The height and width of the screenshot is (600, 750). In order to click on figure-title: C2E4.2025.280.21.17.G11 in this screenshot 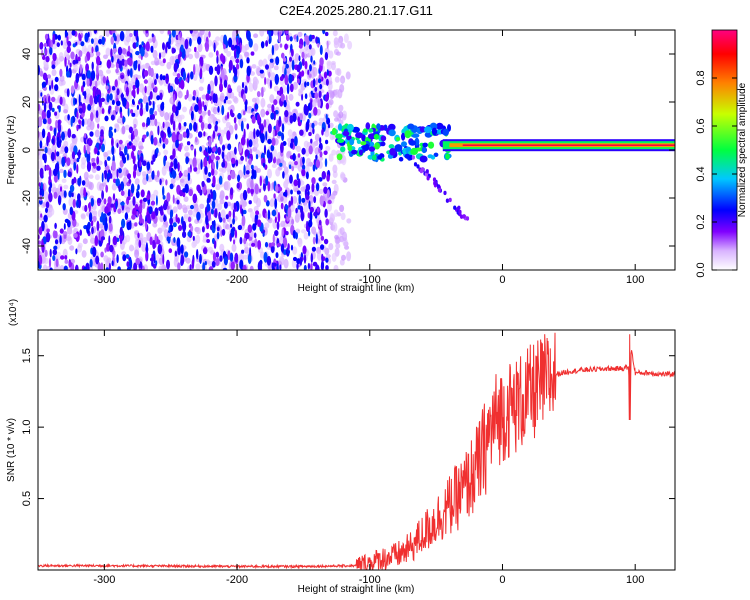, I will do `click(356, 10)`.